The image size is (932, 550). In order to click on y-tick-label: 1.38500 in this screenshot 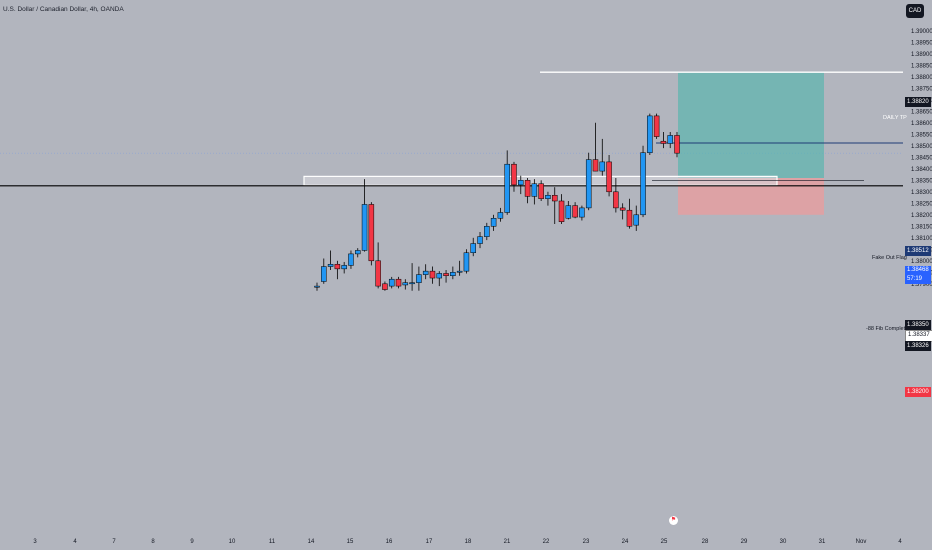, I will do `click(921, 147)`.